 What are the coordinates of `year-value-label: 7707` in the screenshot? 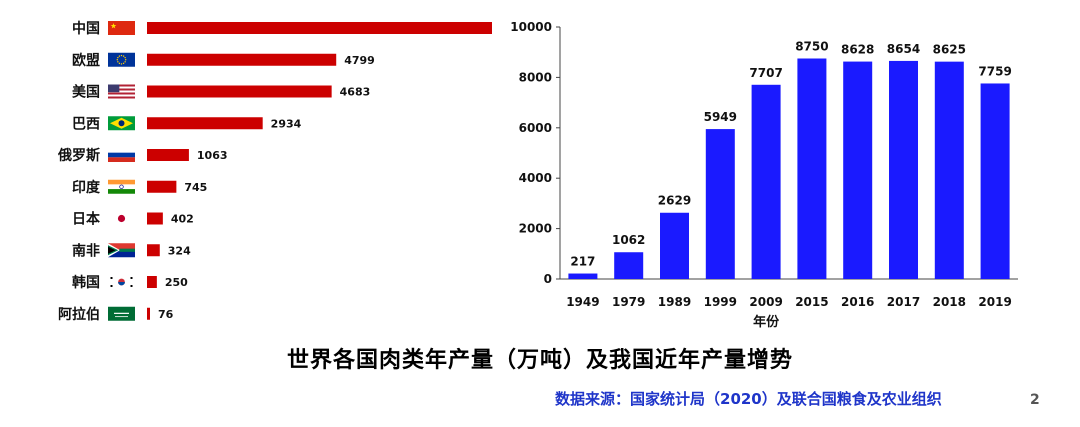 It's located at (765, 73).